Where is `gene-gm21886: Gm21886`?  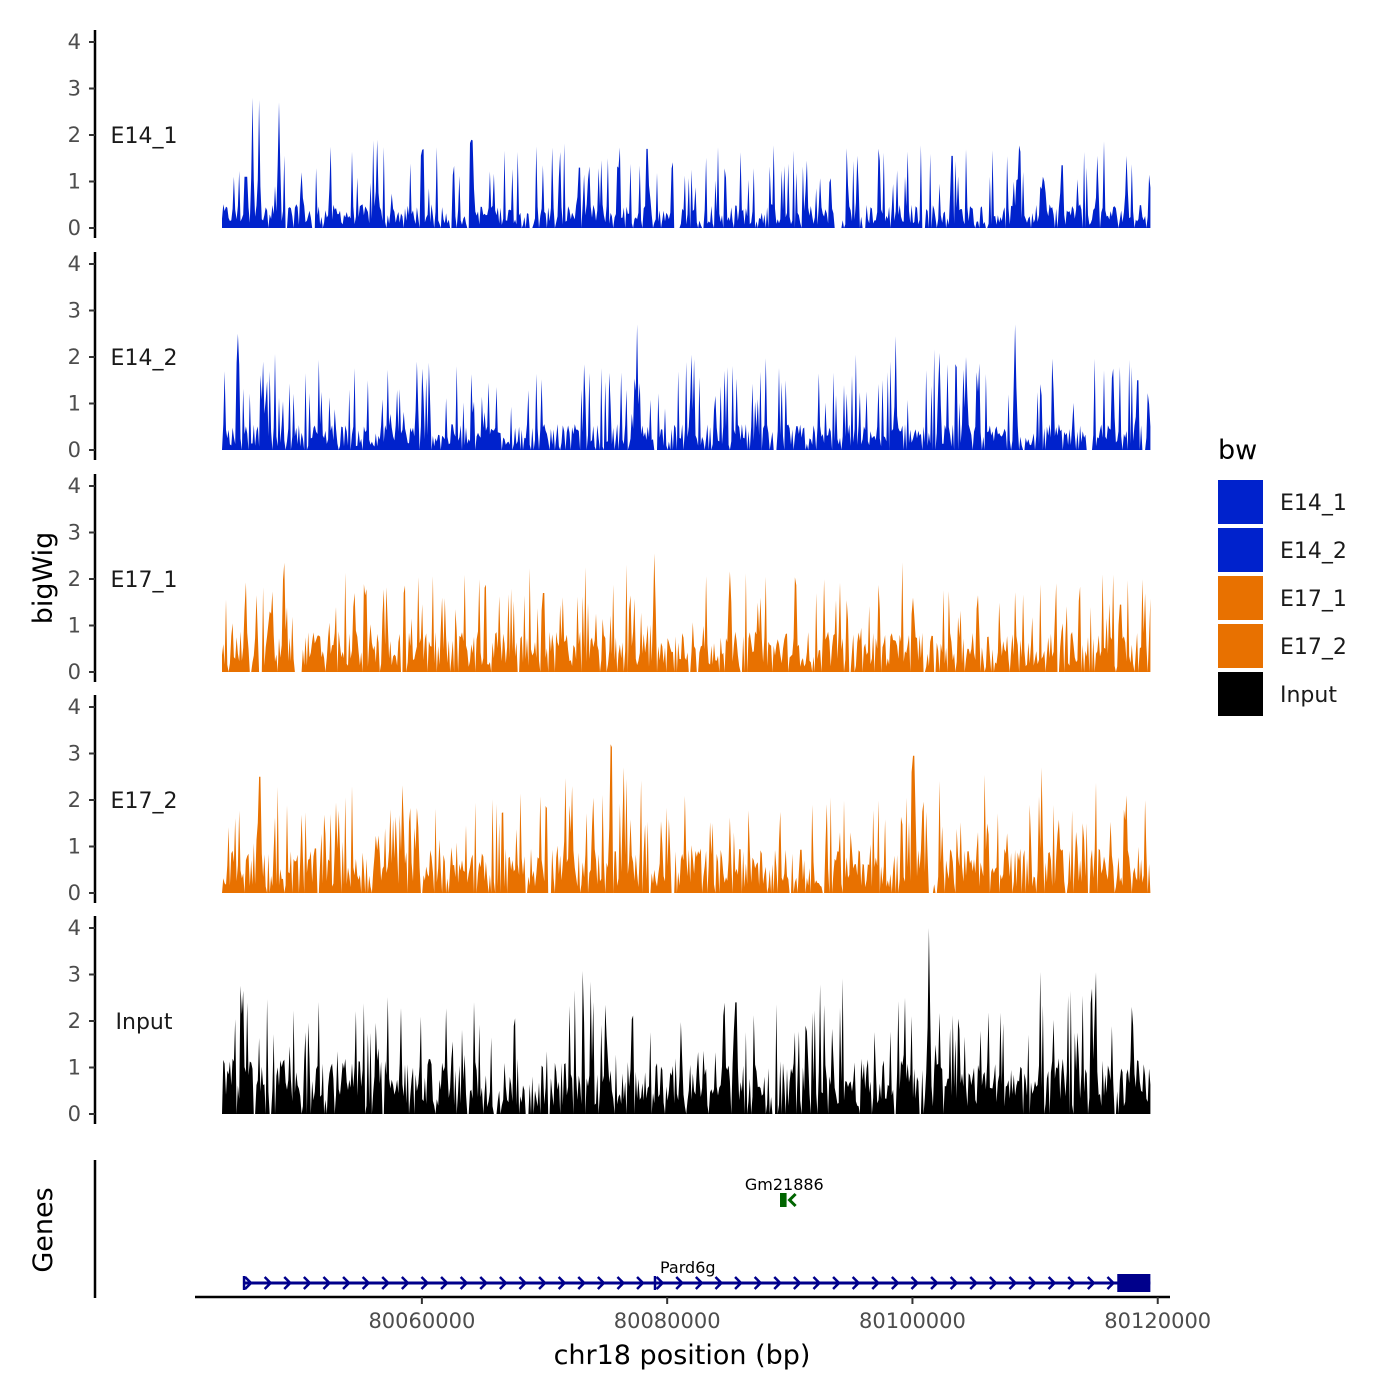
gene-gm21886: Gm21886 is located at coordinates (784, 1191).